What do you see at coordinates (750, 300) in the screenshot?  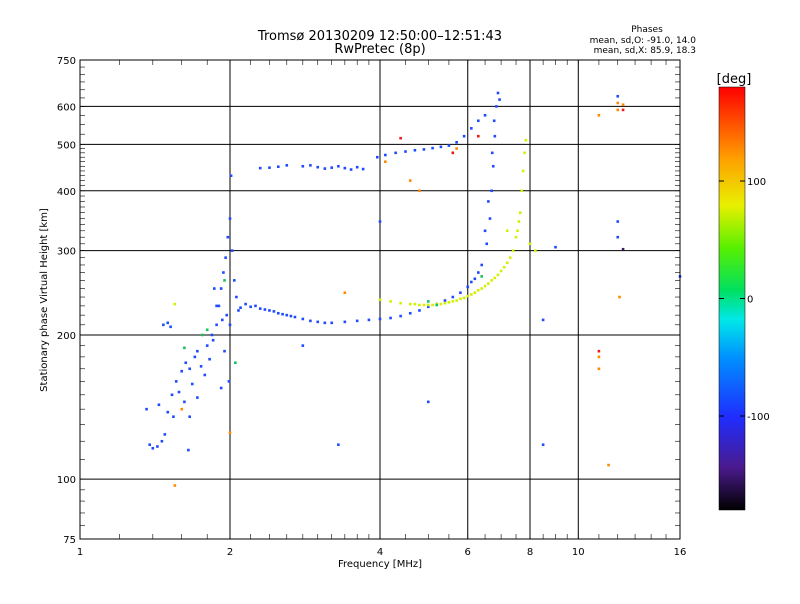 I see `colorbar-tick-label: 0` at bounding box center [750, 300].